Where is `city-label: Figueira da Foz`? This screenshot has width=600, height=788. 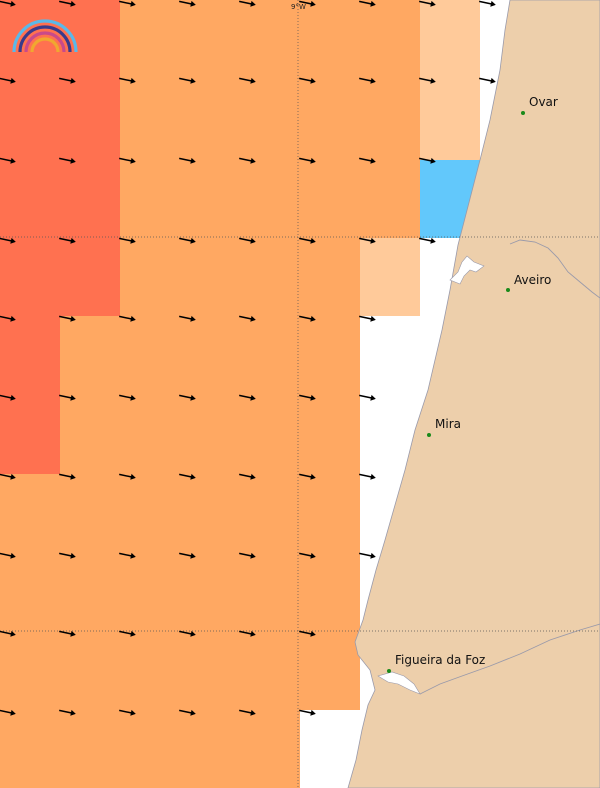 city-label: Figueira da Foz is located at coordinates (440, 660).